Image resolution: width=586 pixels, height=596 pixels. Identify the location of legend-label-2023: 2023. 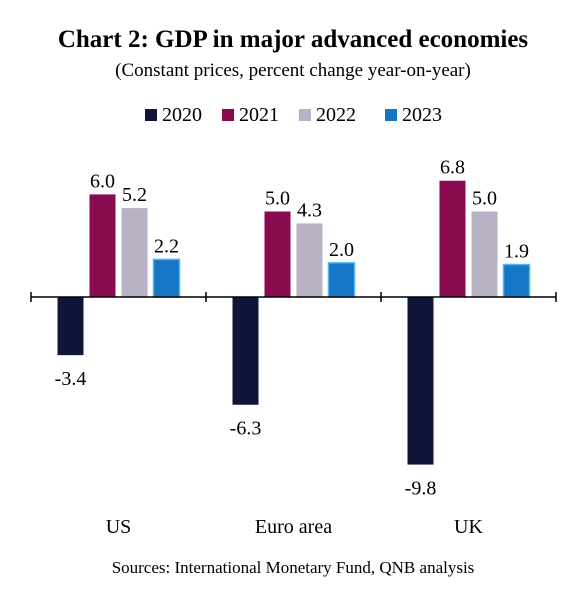
(422, 115).